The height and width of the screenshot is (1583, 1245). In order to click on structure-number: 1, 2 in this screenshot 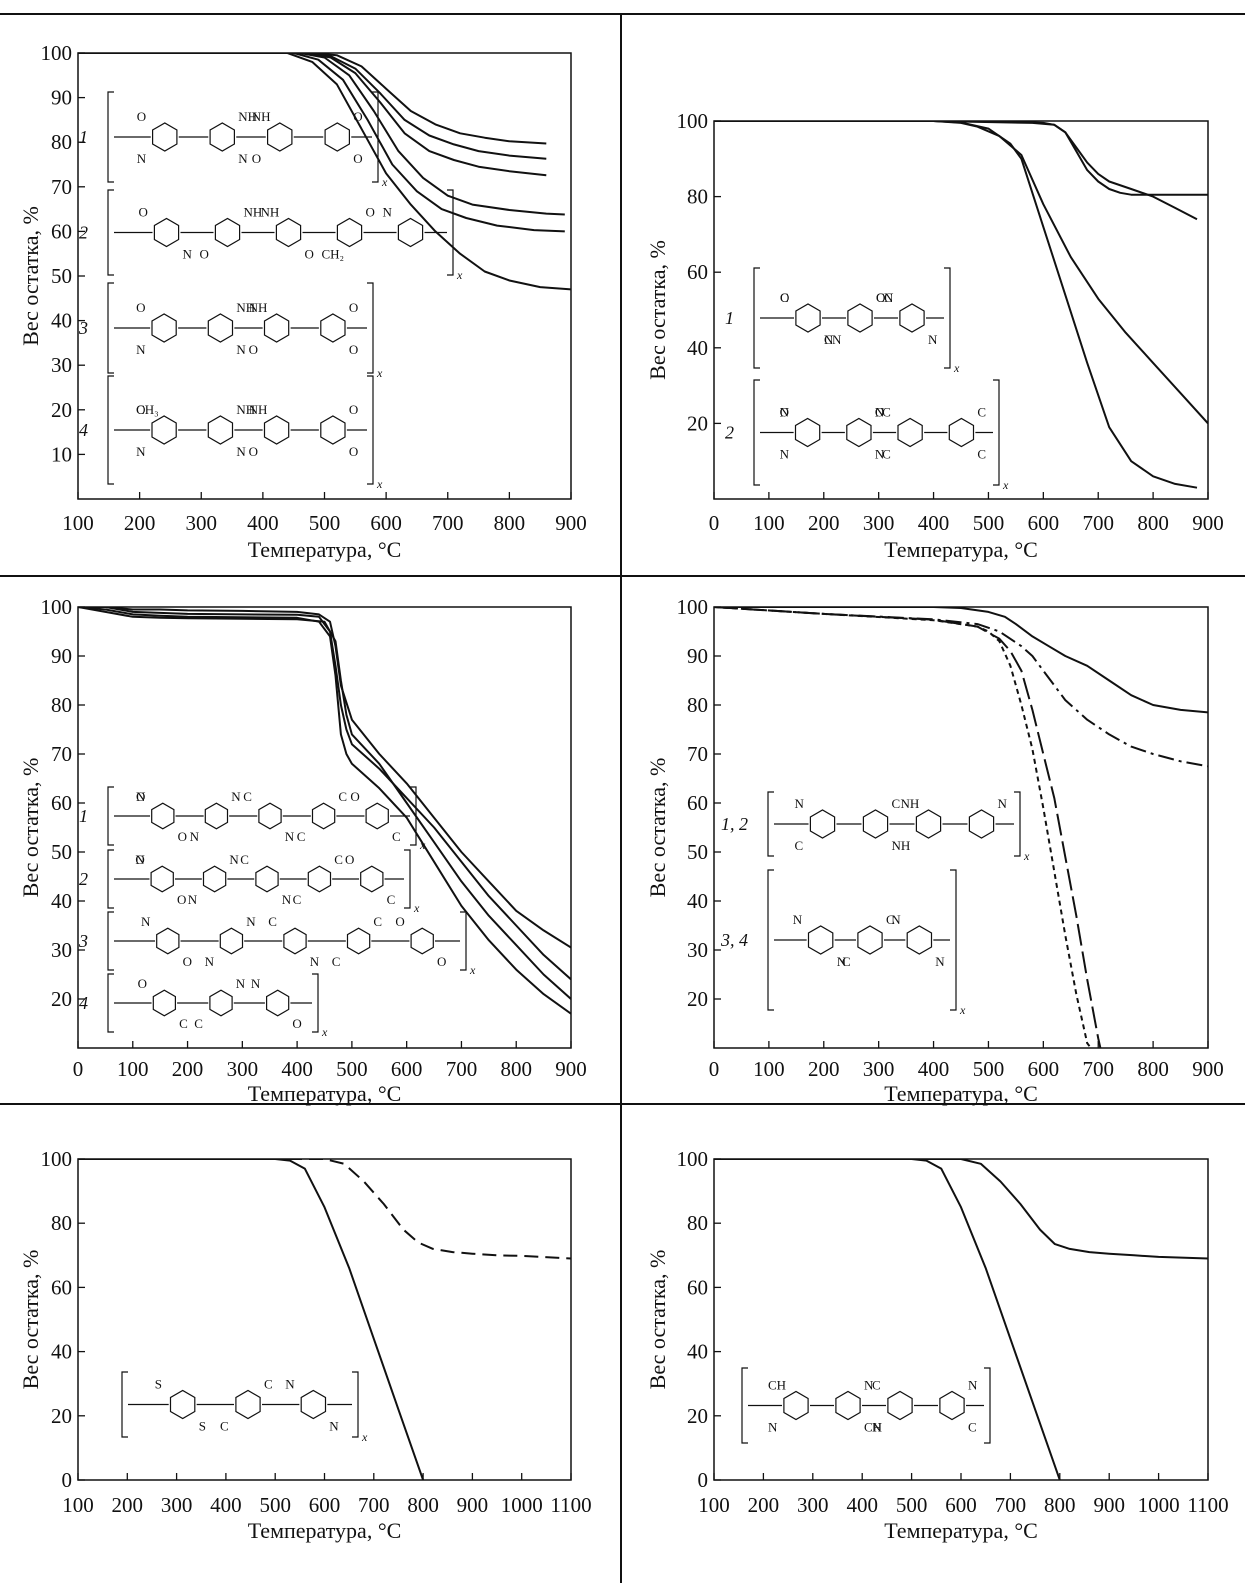, I will do `click(734, 824)`.